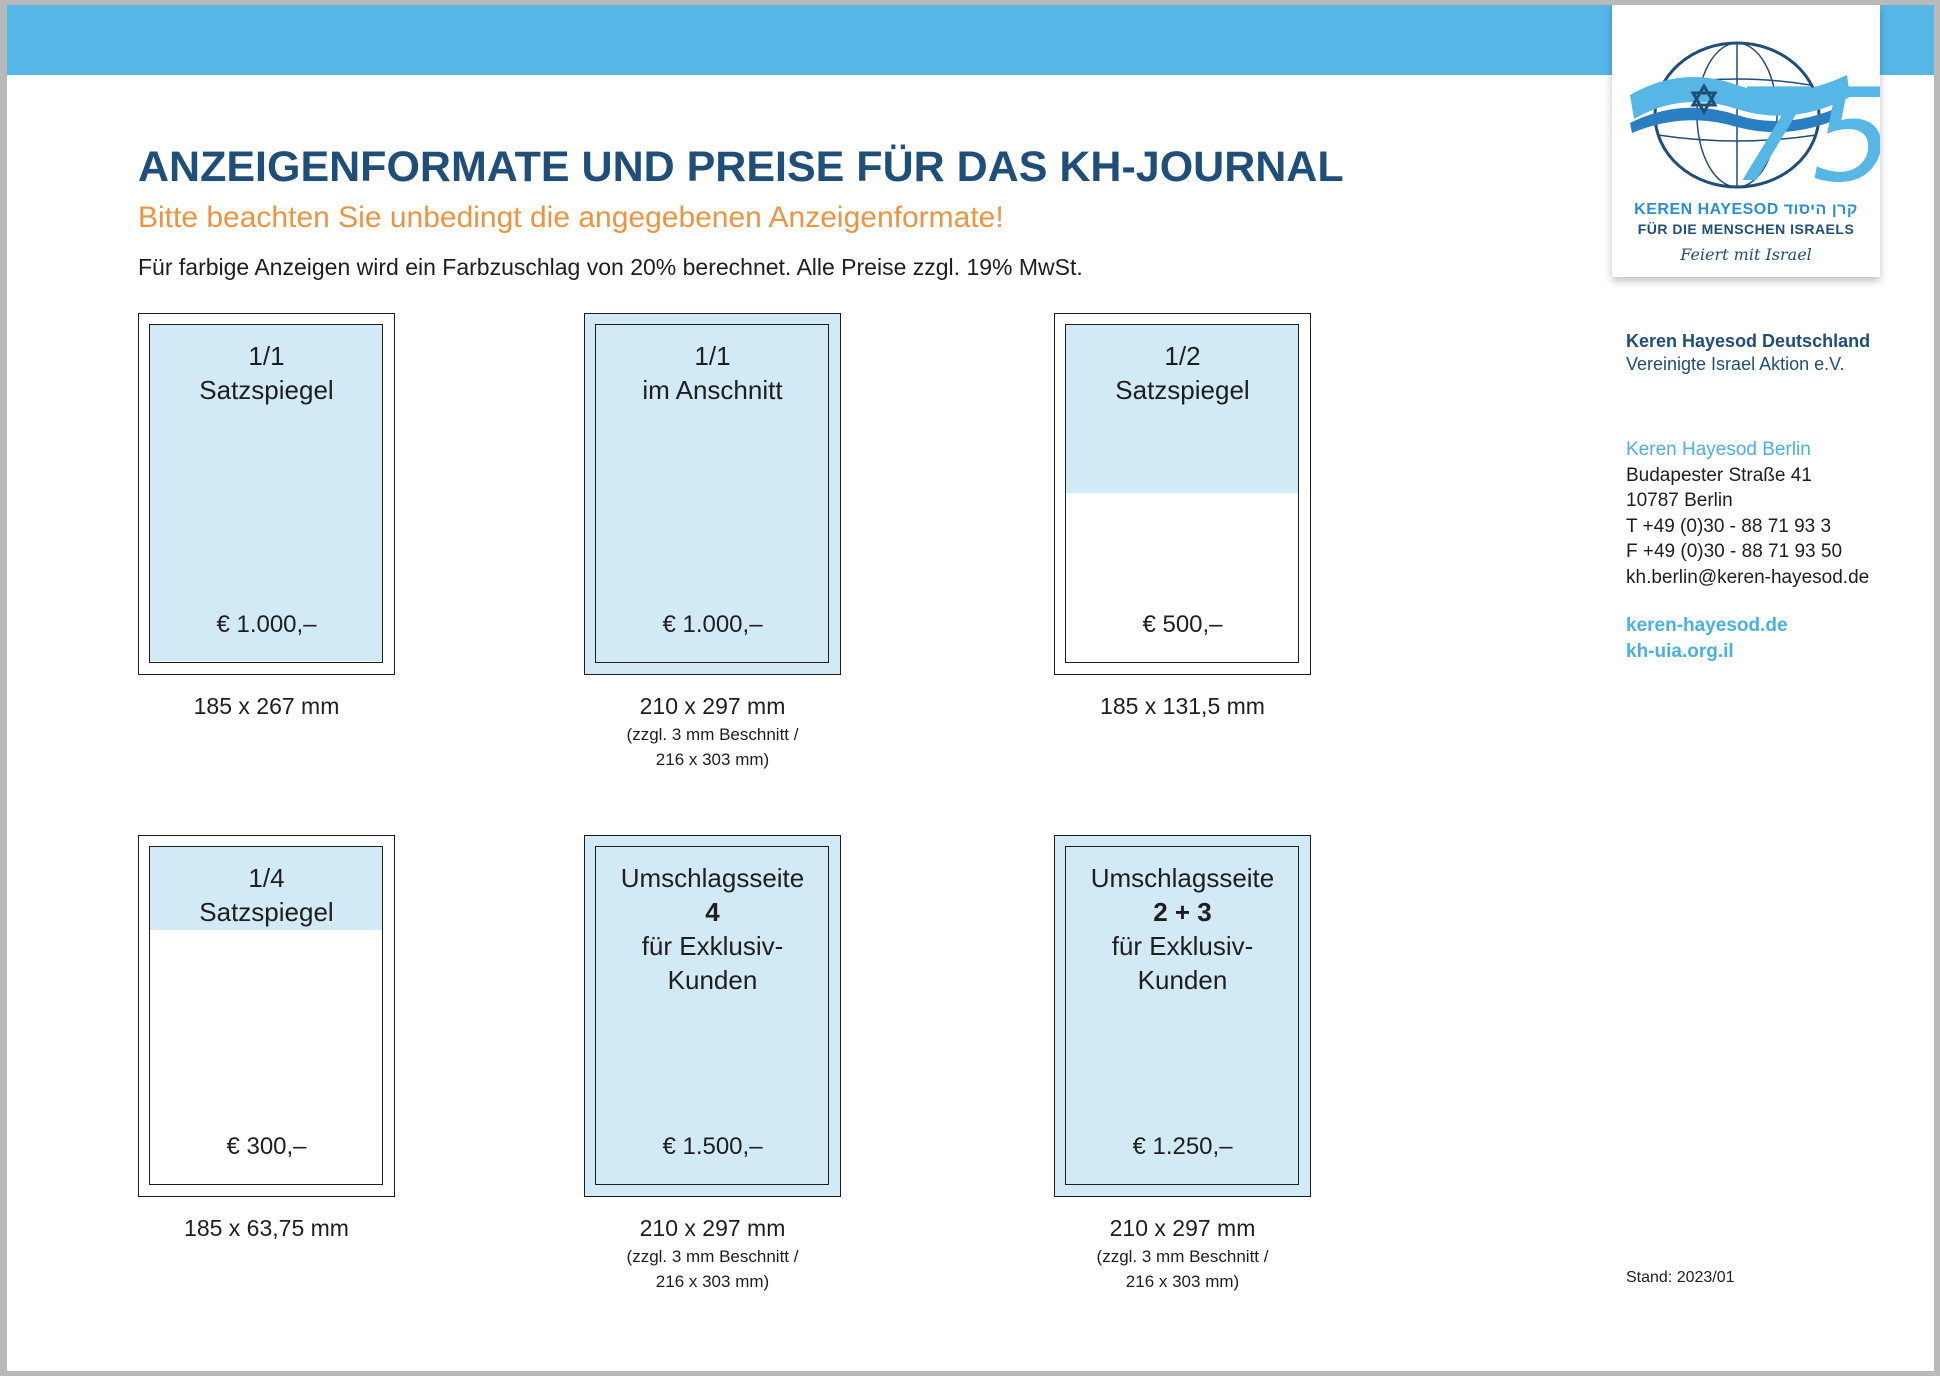 The height and width of the screenshot is (1376, 1940). Describe the element at coordinates (712, 373) in the screenshot. I see `ad-label: 1/1 im Anschnitt` at that location.